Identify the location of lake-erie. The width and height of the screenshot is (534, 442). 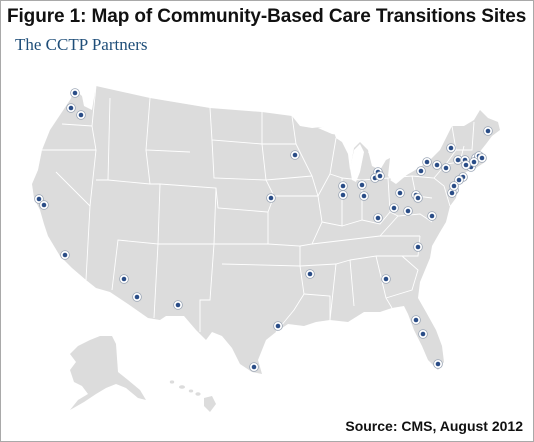
(399, 178).